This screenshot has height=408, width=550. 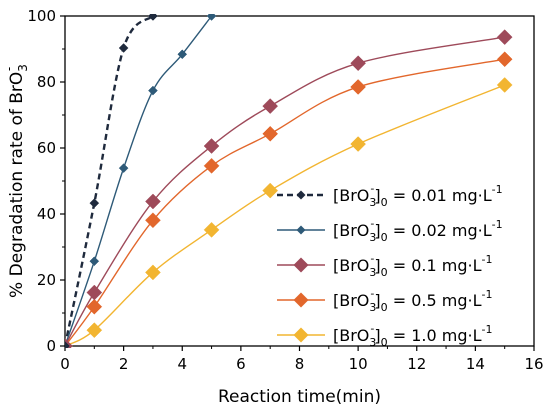 What do you see at coordinates (416, 364) in the screenshot?
I see `x-tick-label: 12` at bounding box center [416, 364].